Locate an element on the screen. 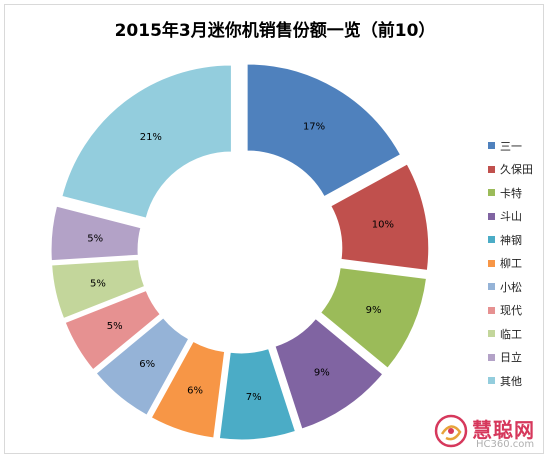 This screenshot has height=459, width=550. legend-item: 神钢 is located at coordinates (518, 240).